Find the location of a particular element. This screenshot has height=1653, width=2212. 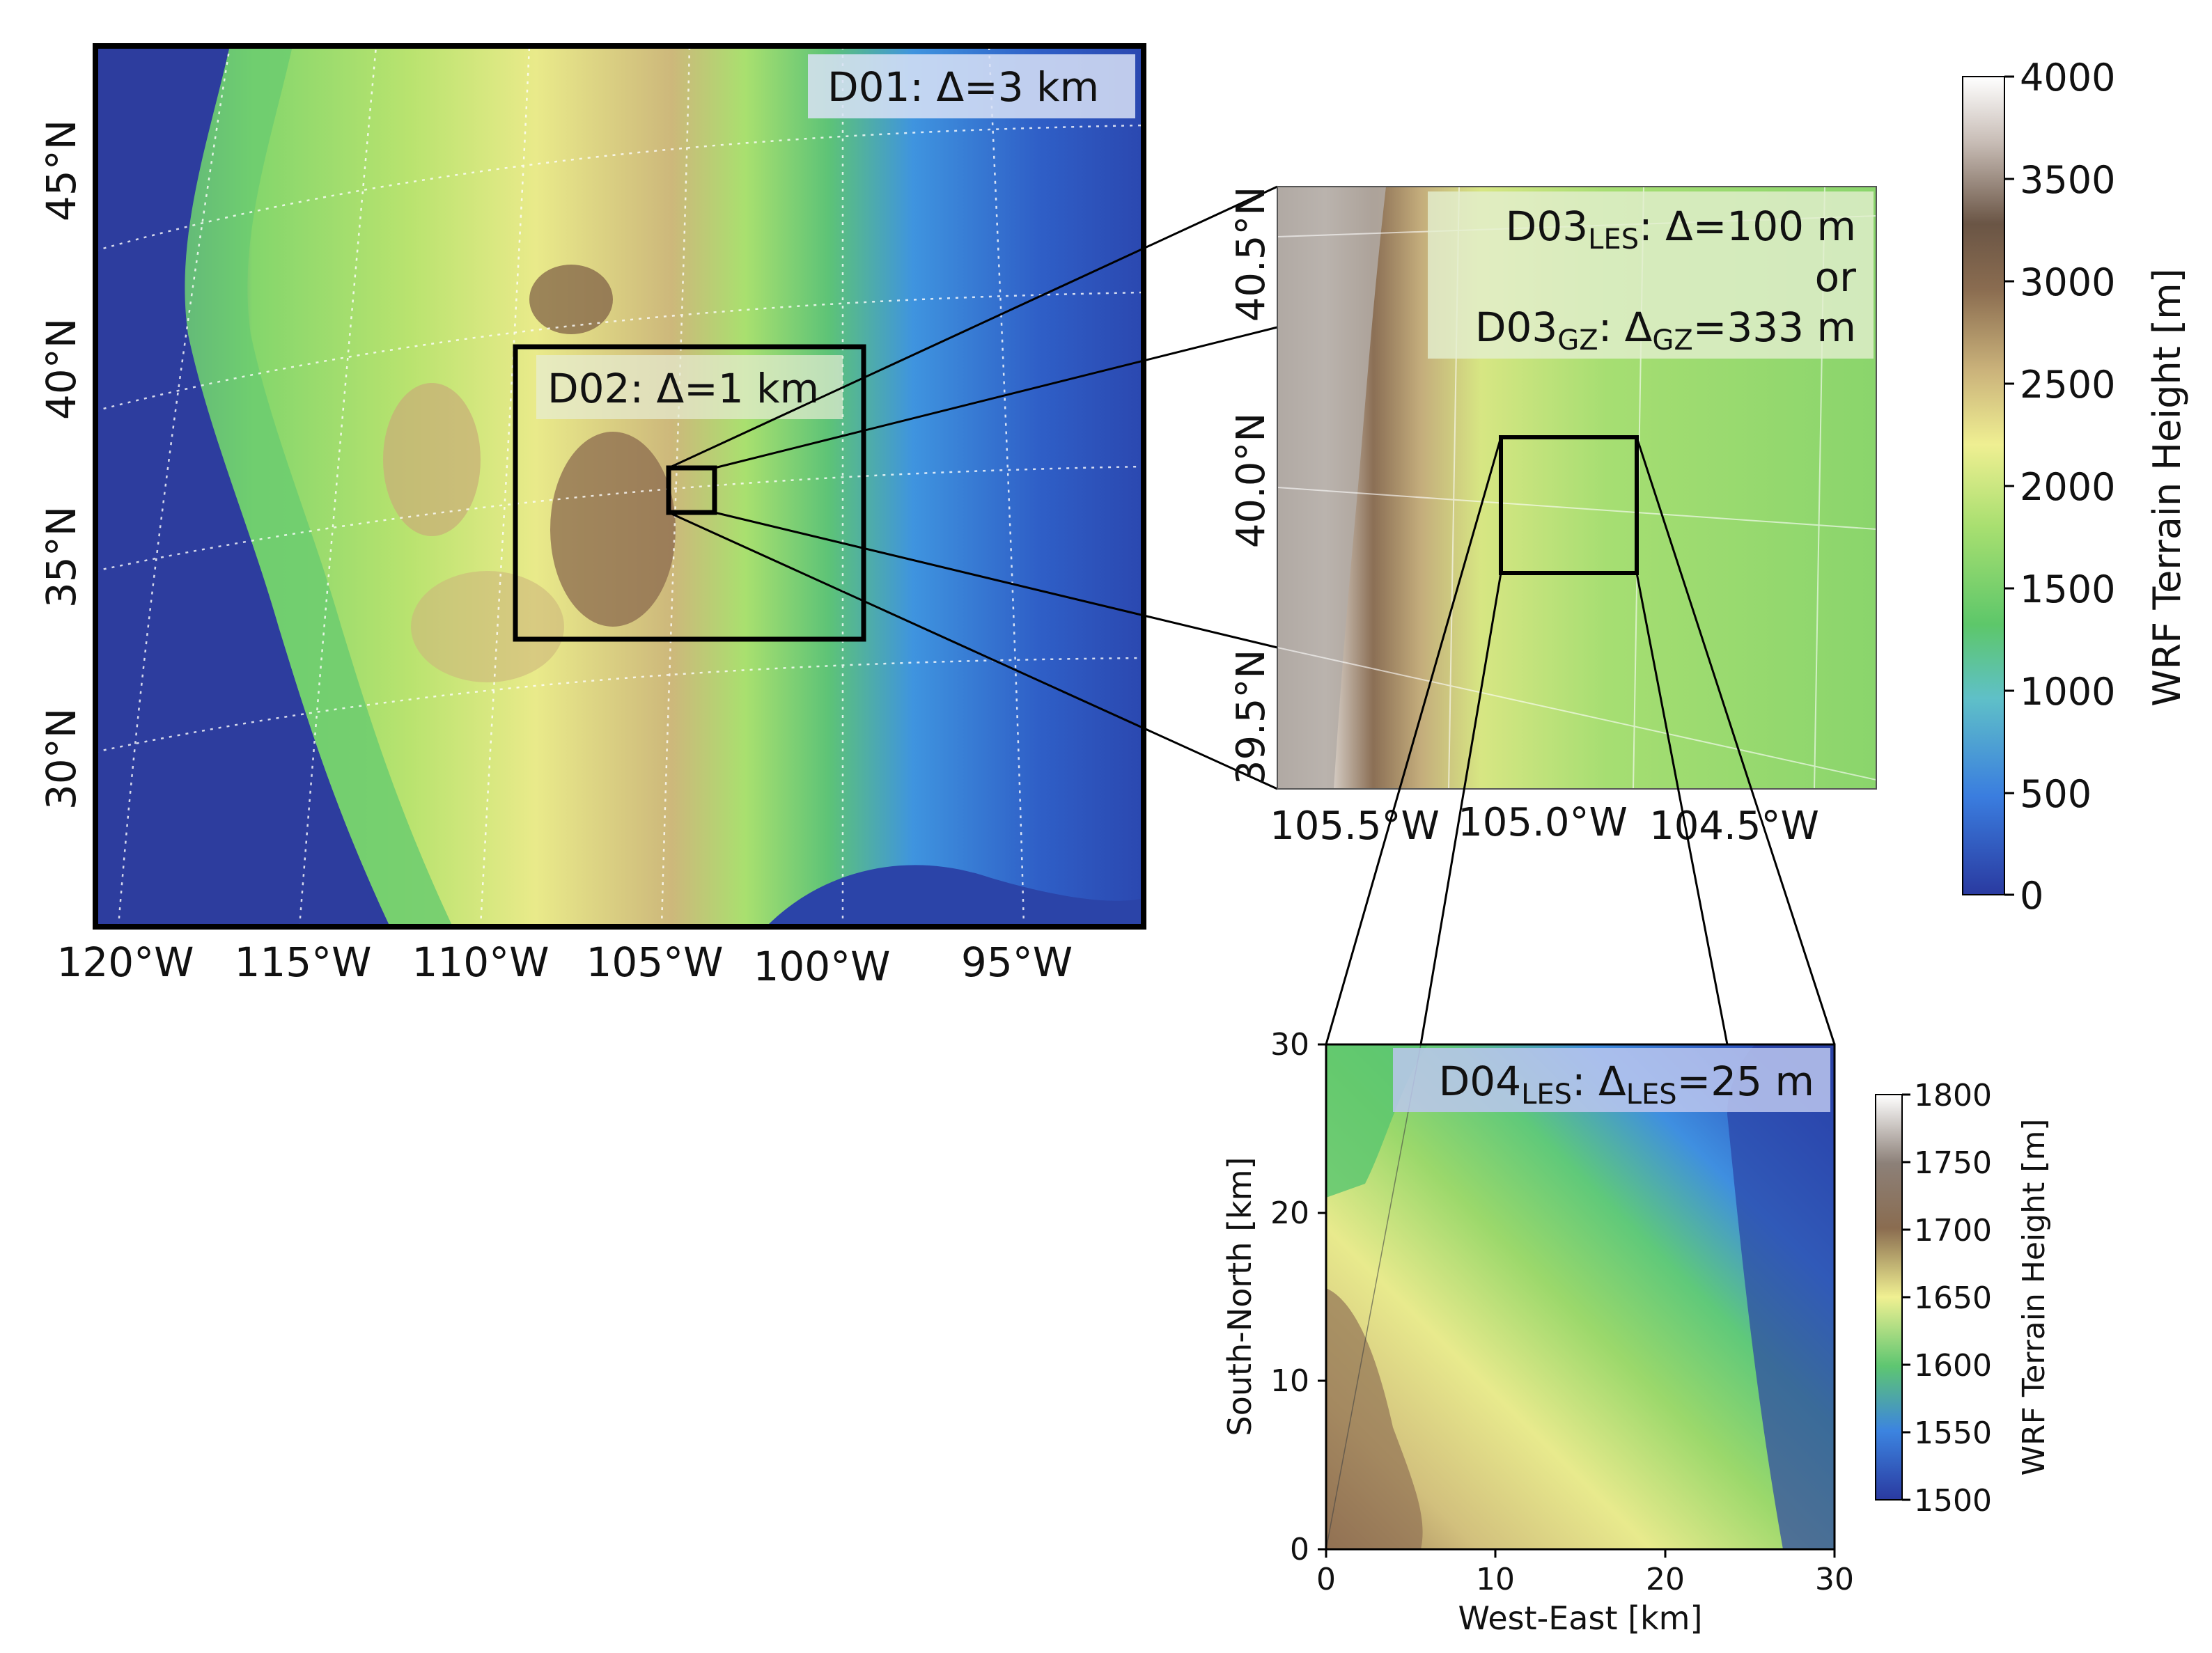

d04-x-ticks is located at coordinates (1580, 1554).